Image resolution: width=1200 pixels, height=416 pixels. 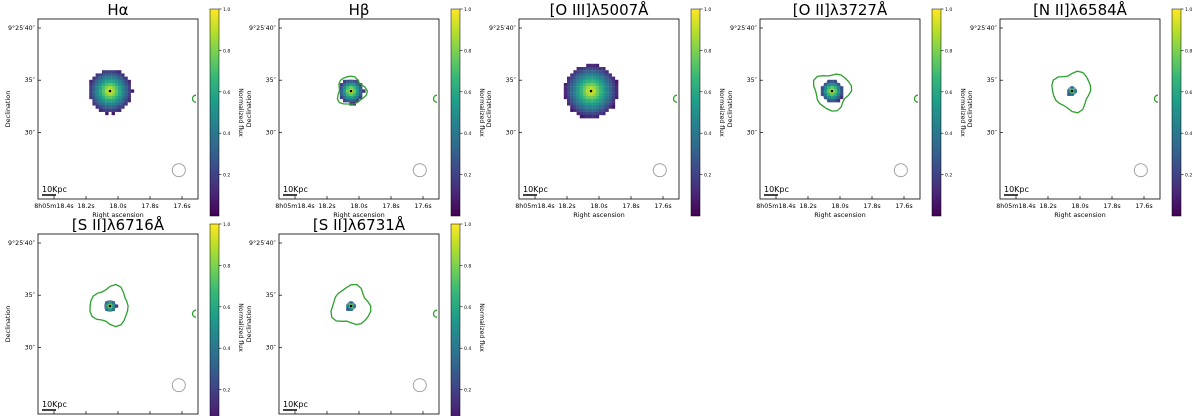 What do you see at coordinates (948, 134) in the screenshot?
I see `colorbar-tick-label: 0.4` at bounding box center [948, 134].